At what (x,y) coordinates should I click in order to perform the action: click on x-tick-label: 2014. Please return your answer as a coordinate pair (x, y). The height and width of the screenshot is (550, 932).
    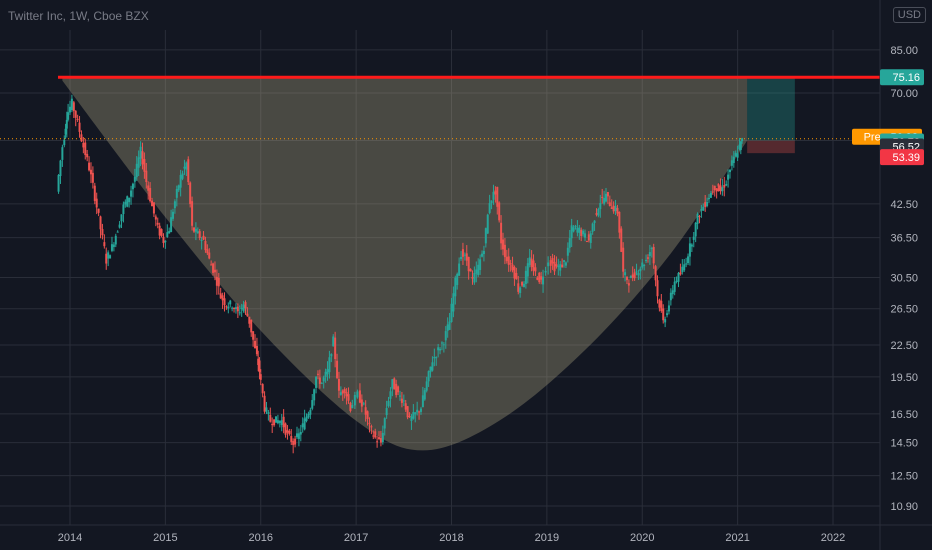
    Looking at the image, I should click on (70, 538).